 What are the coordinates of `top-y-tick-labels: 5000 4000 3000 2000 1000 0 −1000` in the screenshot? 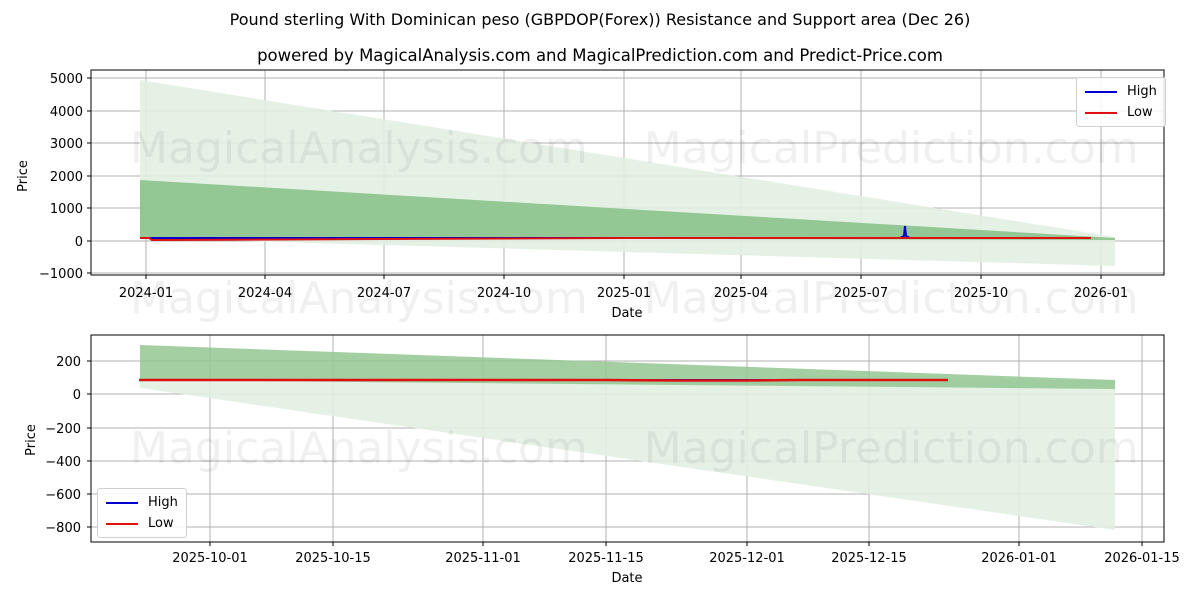 It's located at (61, 177).